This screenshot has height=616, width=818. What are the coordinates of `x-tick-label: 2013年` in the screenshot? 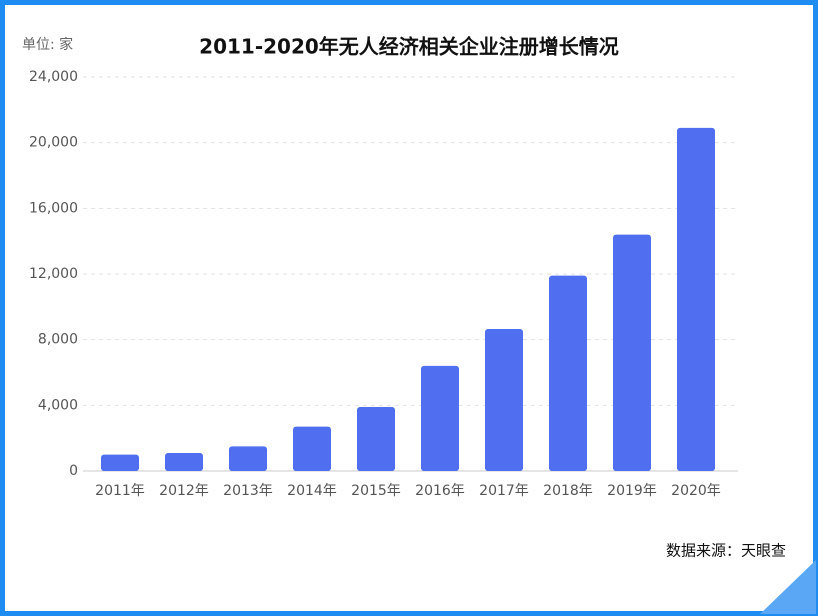 It's located at (248, 491).